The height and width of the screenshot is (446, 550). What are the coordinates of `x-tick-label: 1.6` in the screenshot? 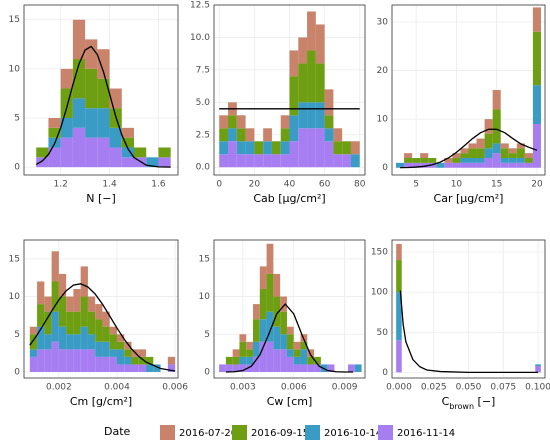 It's located at (158, 185).